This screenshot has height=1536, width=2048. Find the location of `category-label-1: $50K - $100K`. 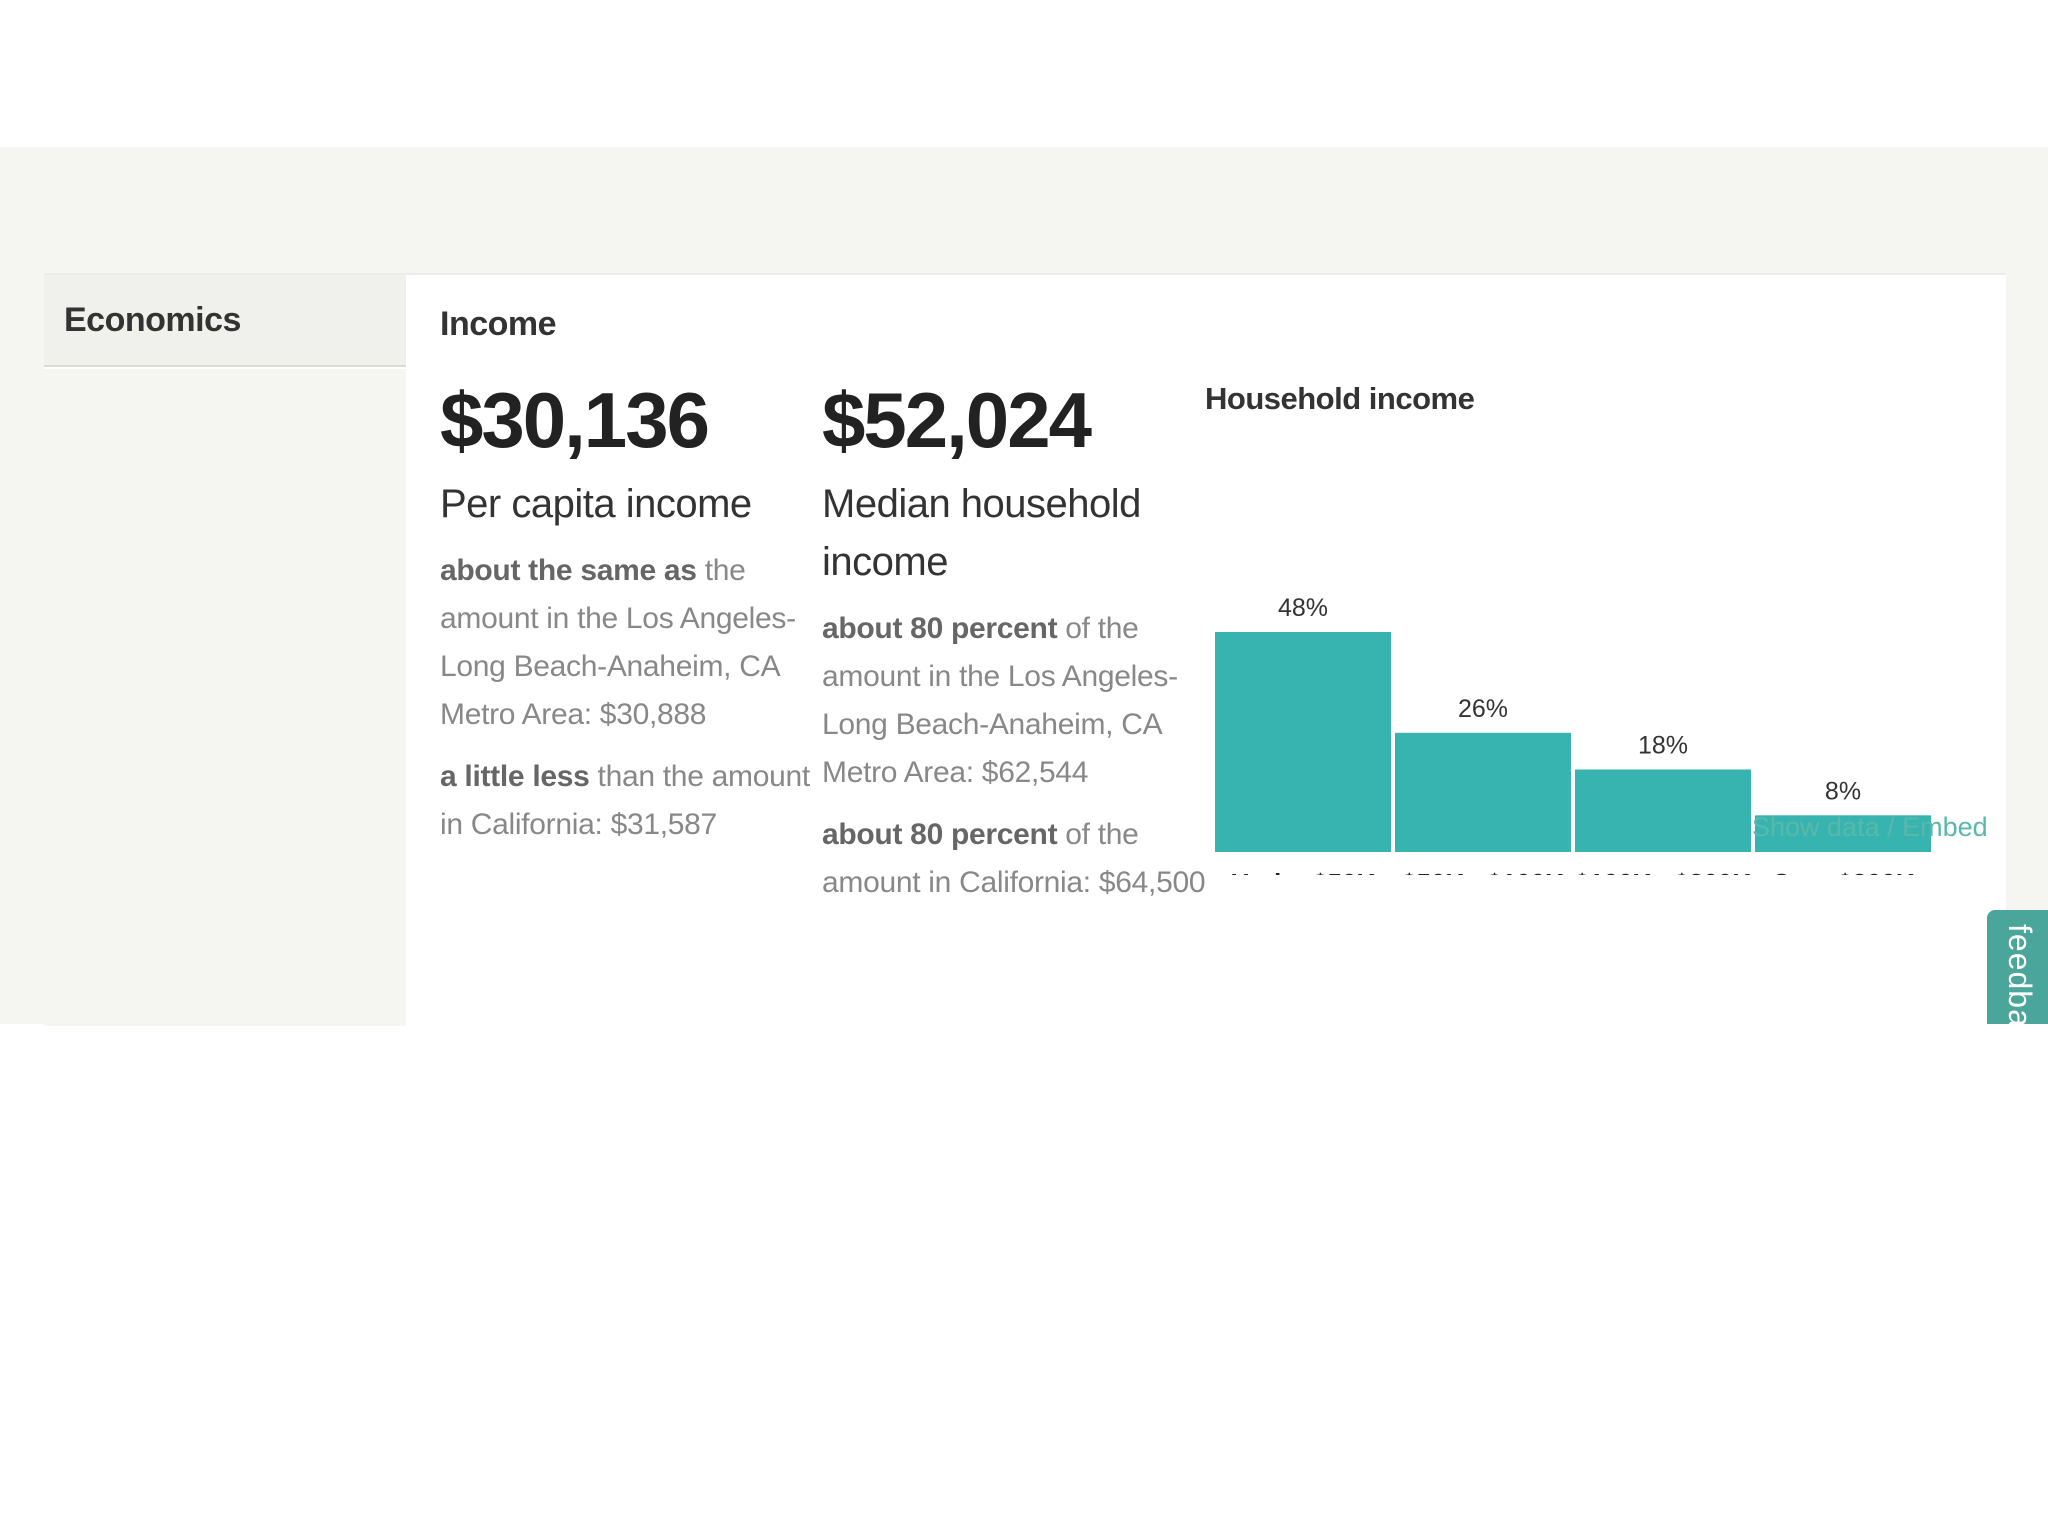

category-label-1: $50K - $100K is located at coordinates (1483, 871).